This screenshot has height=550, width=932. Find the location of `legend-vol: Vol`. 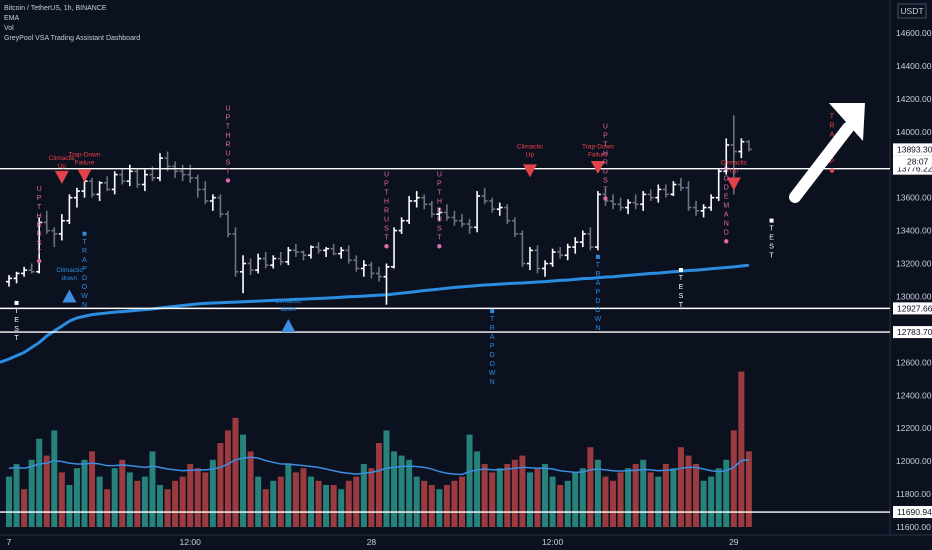

legend-vol: Vol is located at coordinates (9, 28).